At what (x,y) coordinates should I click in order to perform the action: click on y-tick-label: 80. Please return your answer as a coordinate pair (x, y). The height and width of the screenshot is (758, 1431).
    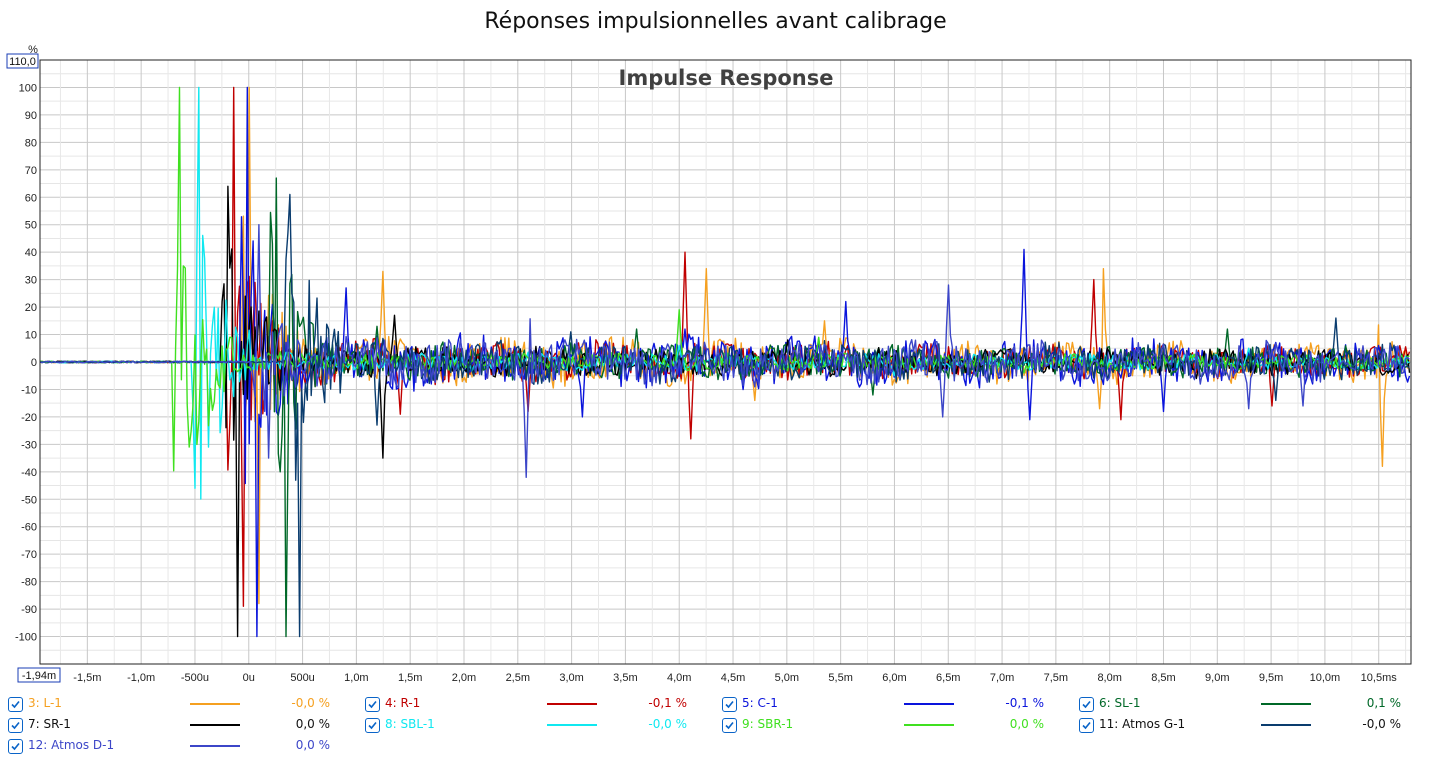
    Looking at the image, I should click on (31, 143).